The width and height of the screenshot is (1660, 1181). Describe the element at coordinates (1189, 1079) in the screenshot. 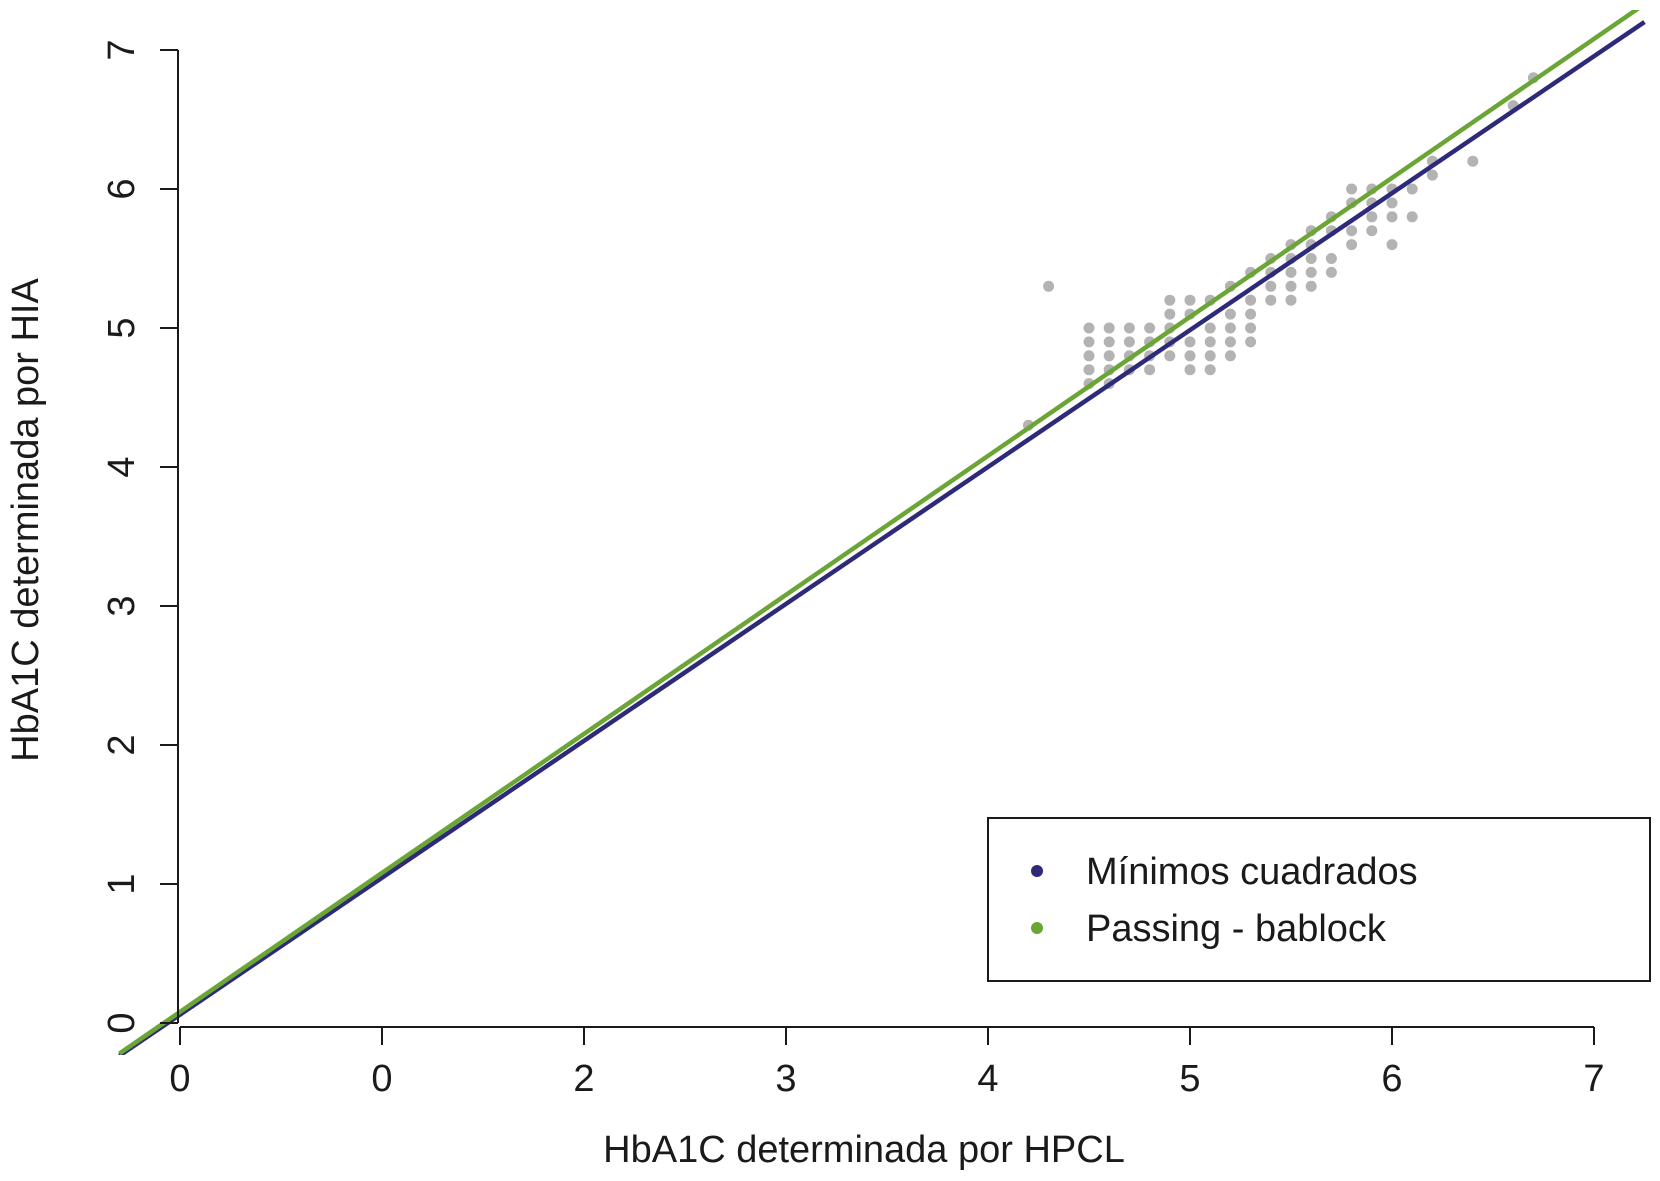

I see `x-tick-label: 5` at that location.